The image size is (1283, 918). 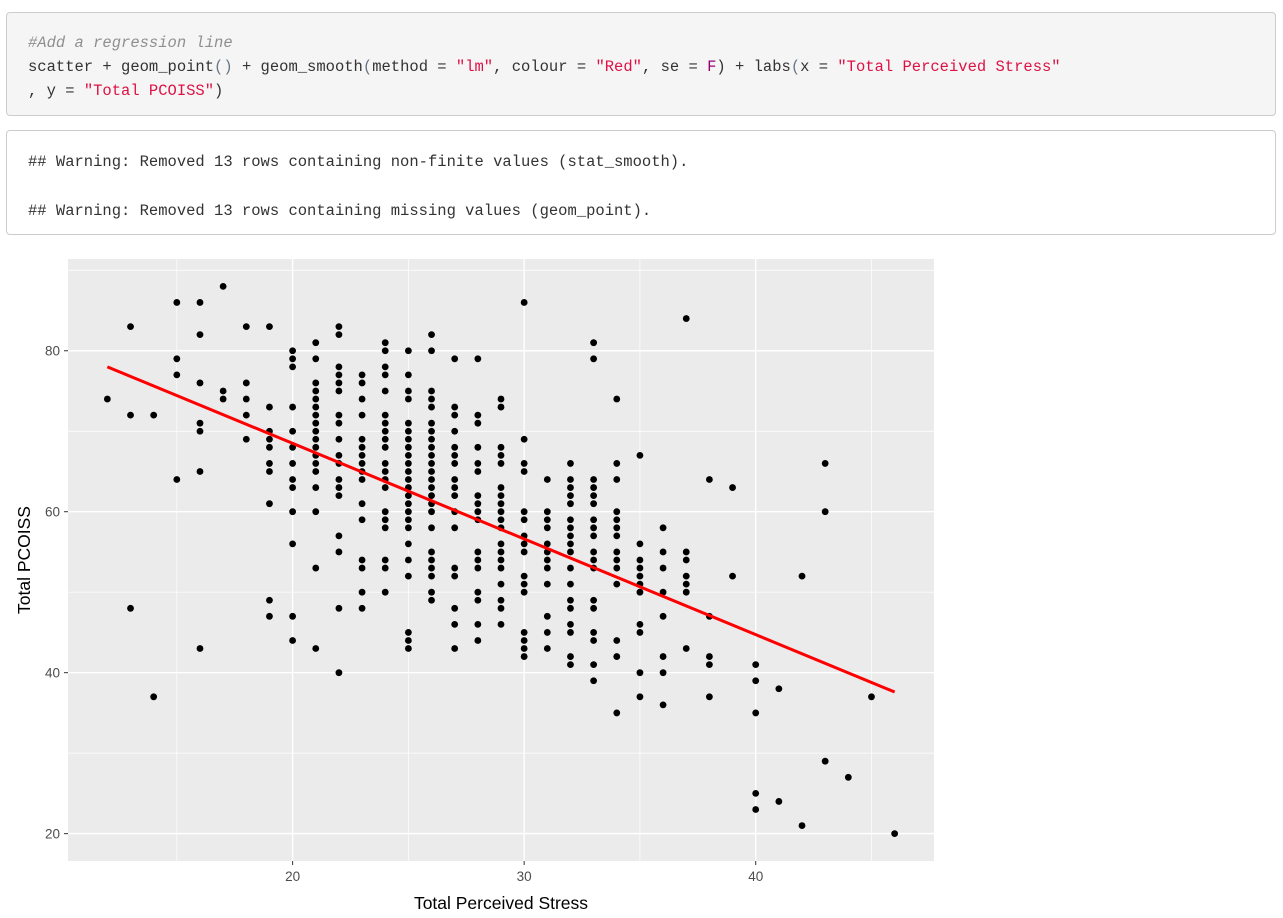 I want to click on y-tick-label: 20, so click(x=52, y=834).